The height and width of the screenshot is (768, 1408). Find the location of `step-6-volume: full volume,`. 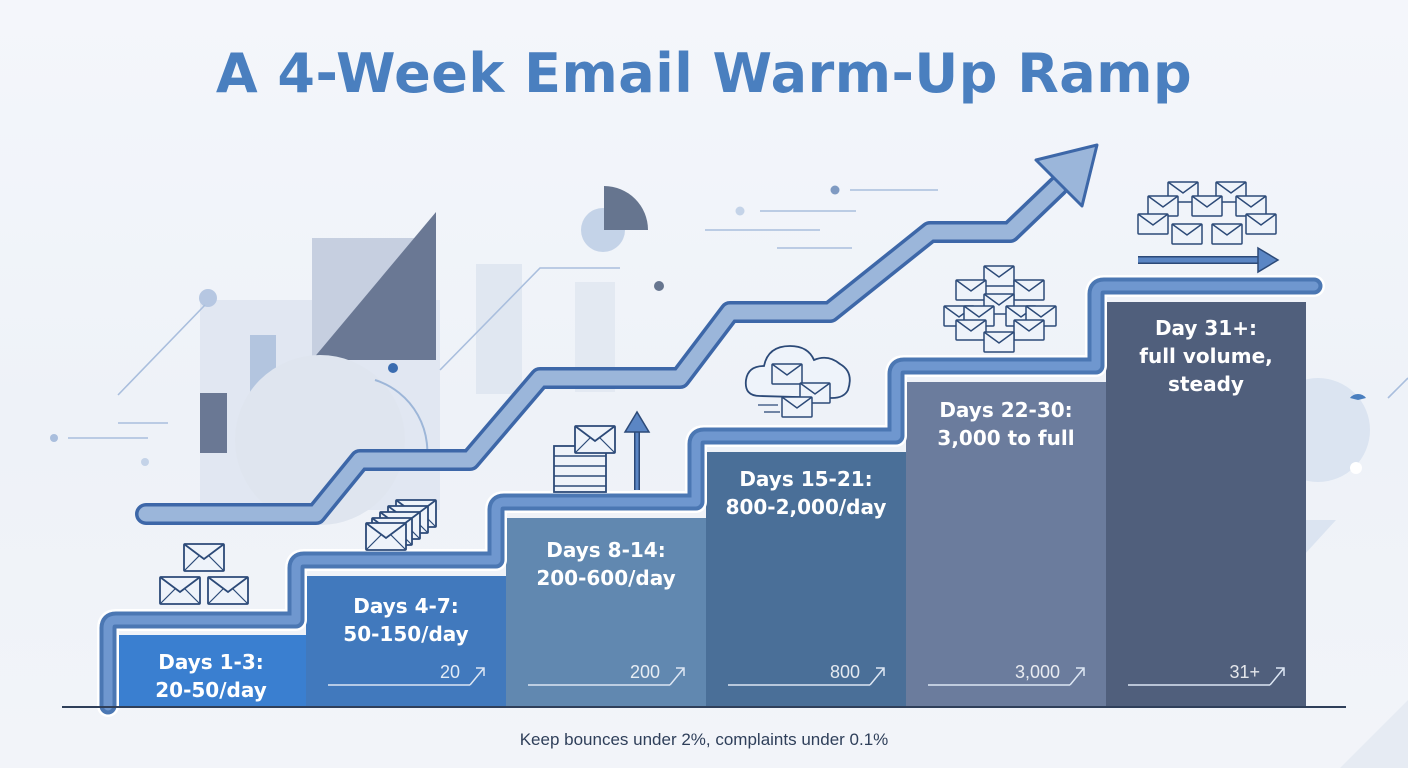

step-6-volume: full volume, is located at coordinates (1206, 356).